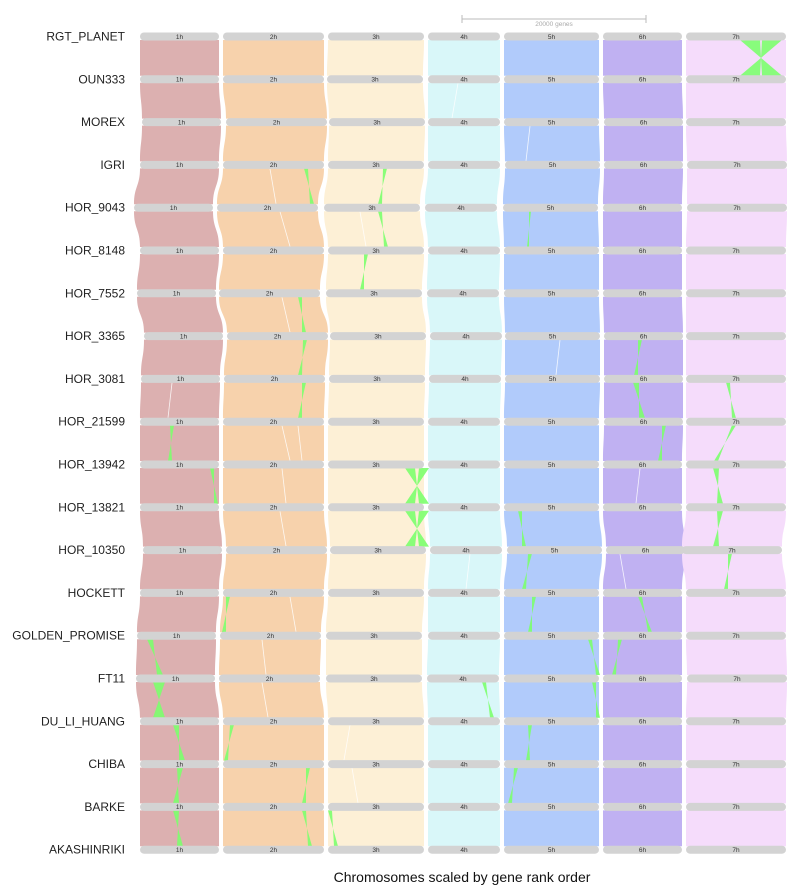 This screenshot has height=893, width=800. Describe the element at coordinates (736, 508) in the screenshot. I see `chromosome-label-HOR_13821-7h: 7h` at that location.